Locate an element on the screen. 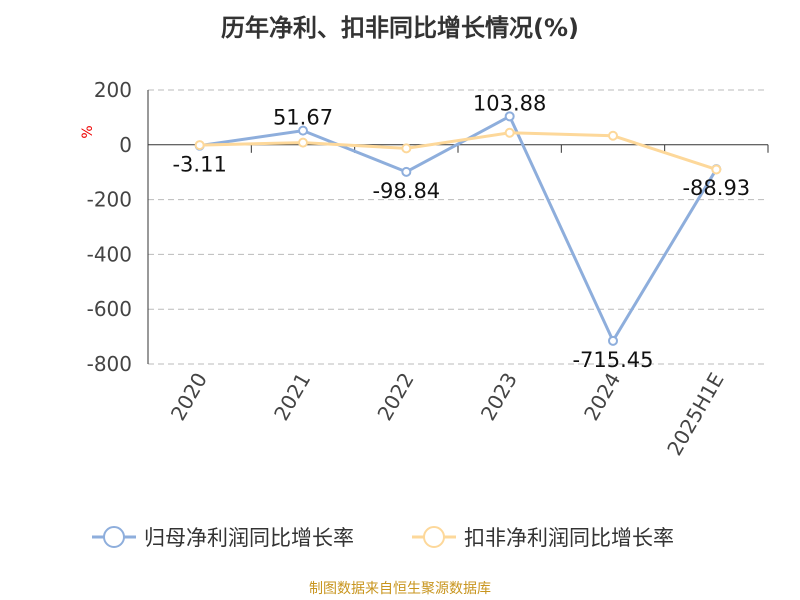 The image size is (800, 600). legend-label: 扣非净利润同比增长率 is located at coordinates (569, 538).